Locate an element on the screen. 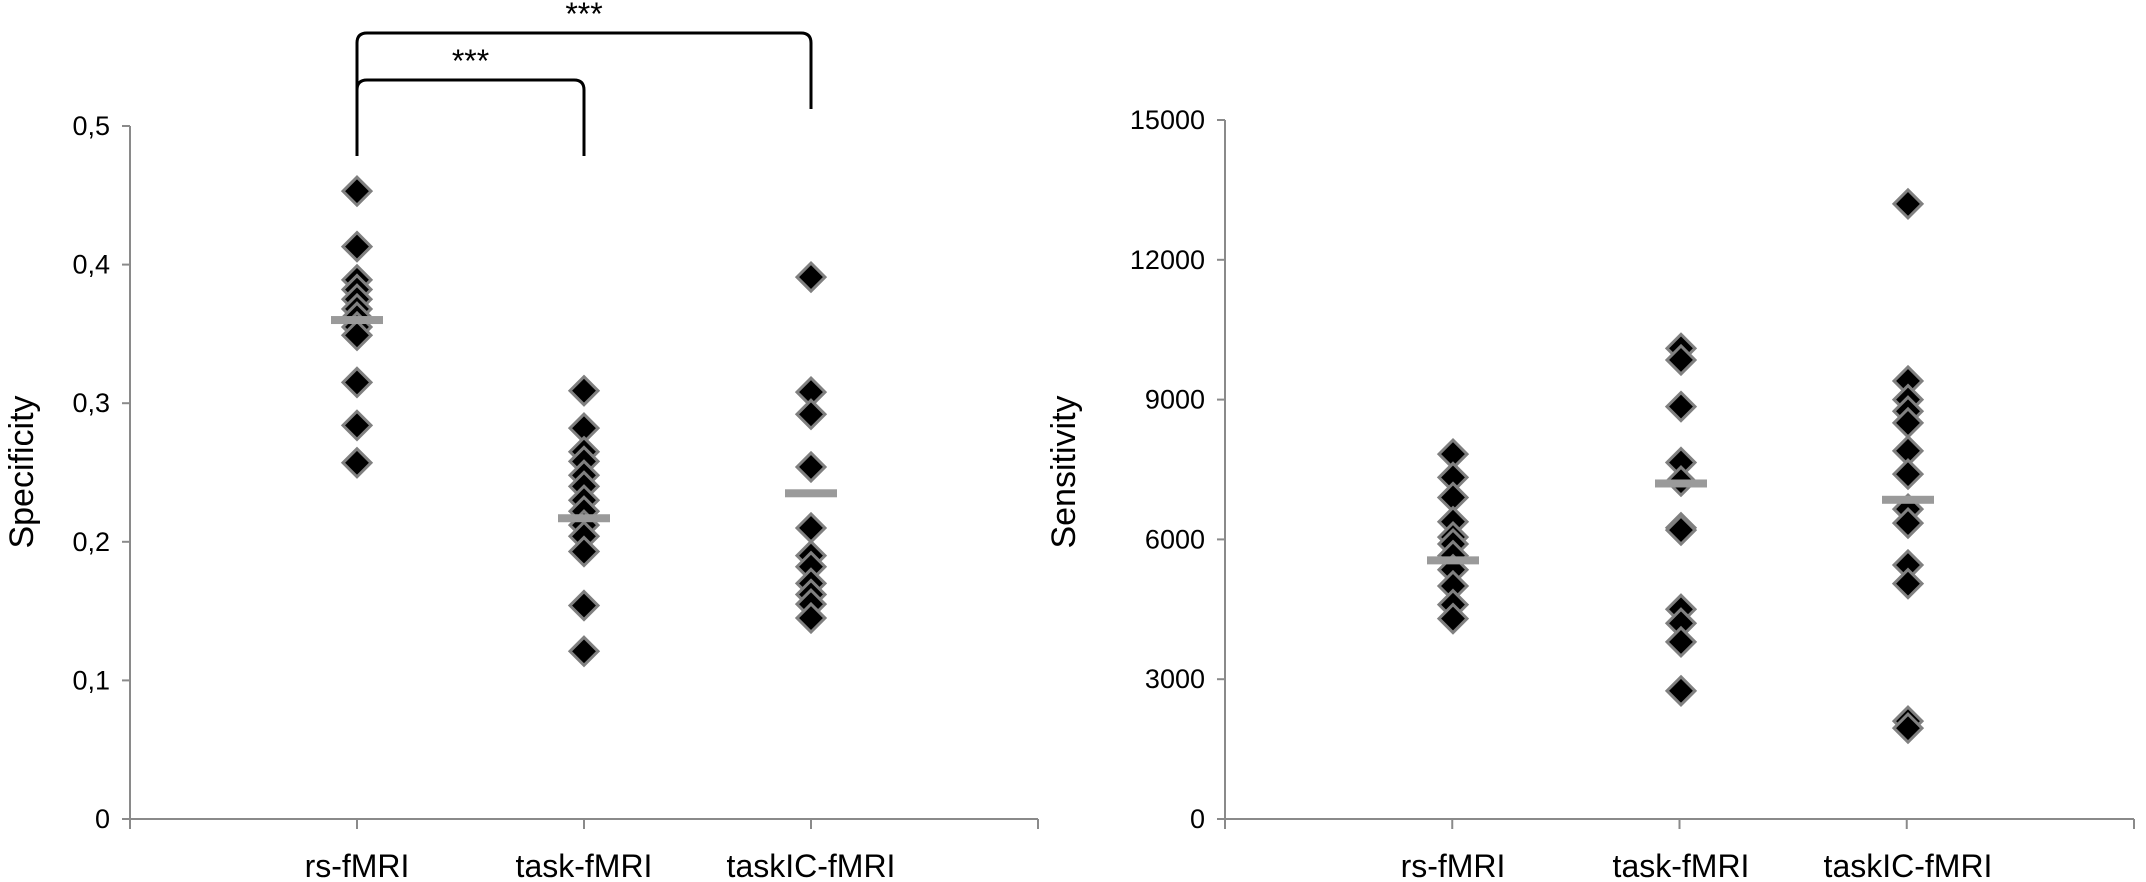  y-axis-title: Specificity is located at coordinates (22, 471).